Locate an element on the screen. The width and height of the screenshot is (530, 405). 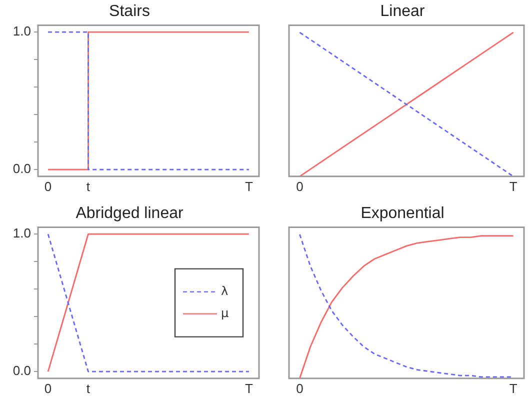
chart-title: Stairs is located at coordinates (129, 11).